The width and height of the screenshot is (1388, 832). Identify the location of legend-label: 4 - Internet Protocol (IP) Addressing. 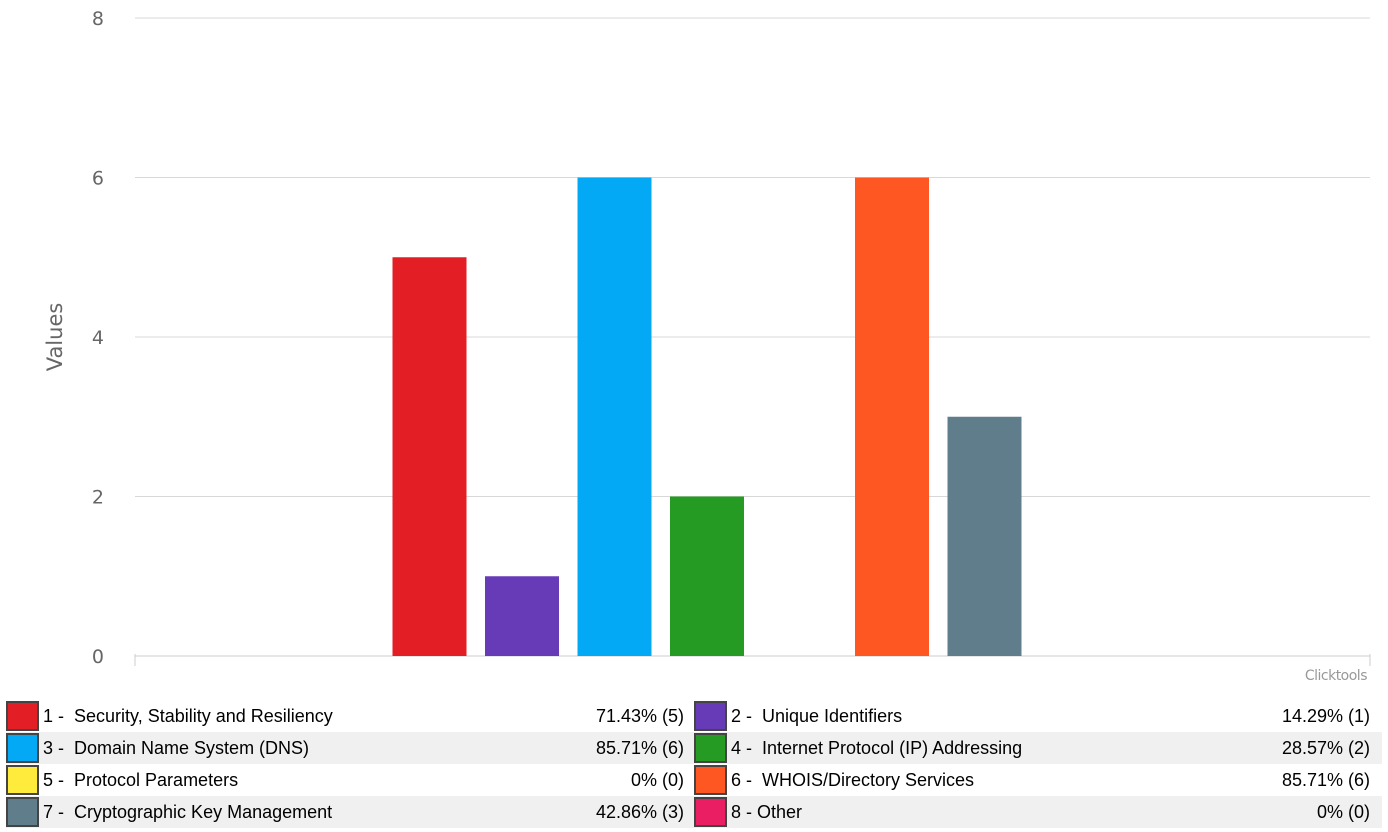
(877, 747).